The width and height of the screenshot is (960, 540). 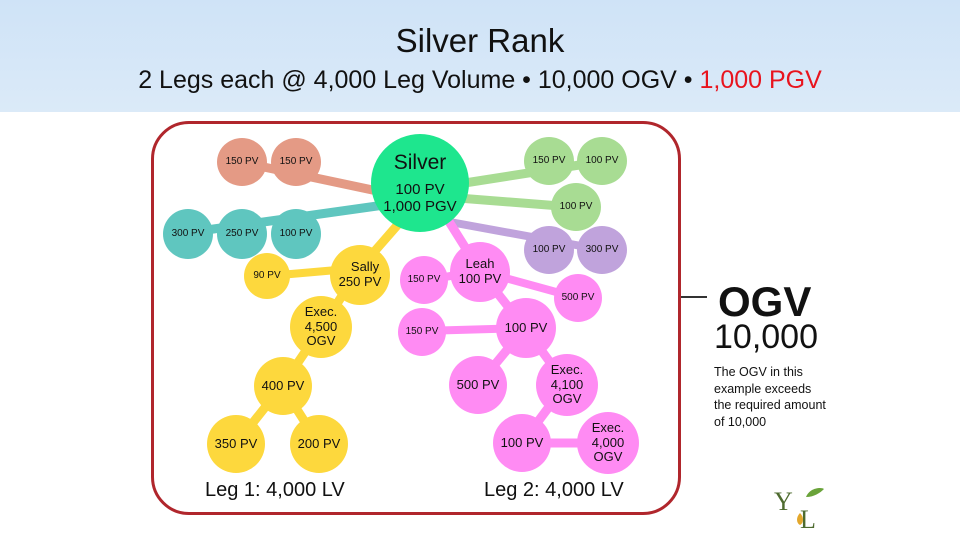 What do you see at coordinates (766, 337) in the screenshot?
I see `ogv-value: 10,000` at bounding box center [766, 337].